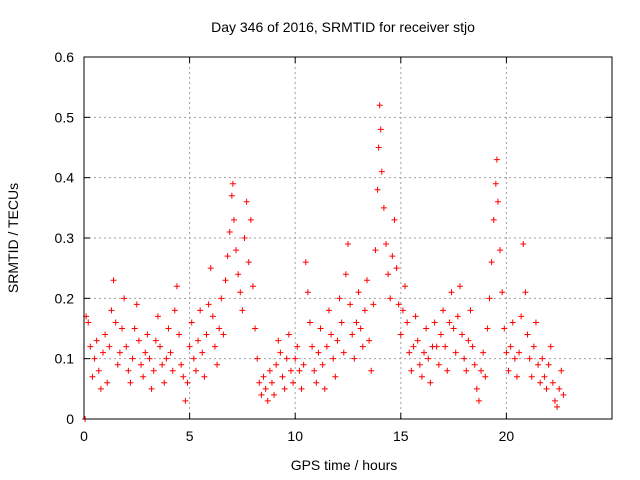  Describe the element at coordinates (65, 359) in the screenshot. I see `y-tick-label: 0.1` at that location.